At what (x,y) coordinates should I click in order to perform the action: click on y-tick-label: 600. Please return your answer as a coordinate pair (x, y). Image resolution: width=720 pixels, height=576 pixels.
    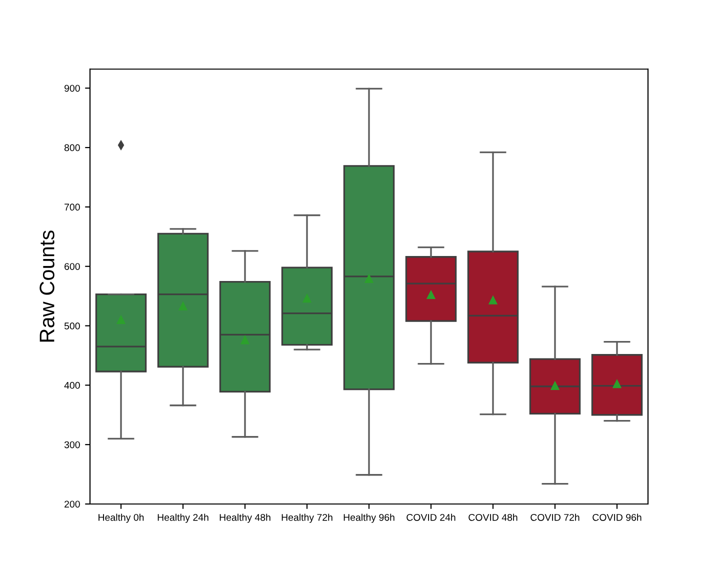
    Looking at the image, I should click on (72, 266).